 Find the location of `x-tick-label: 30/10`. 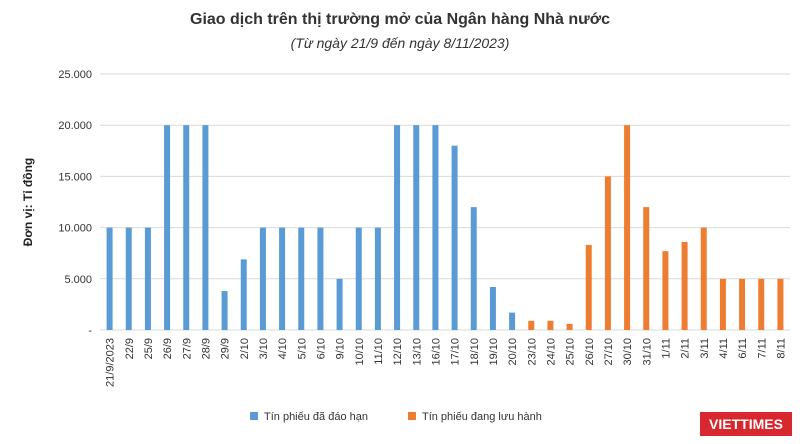

x-tick-label: 30/10 is located at coordinates (628, 352).